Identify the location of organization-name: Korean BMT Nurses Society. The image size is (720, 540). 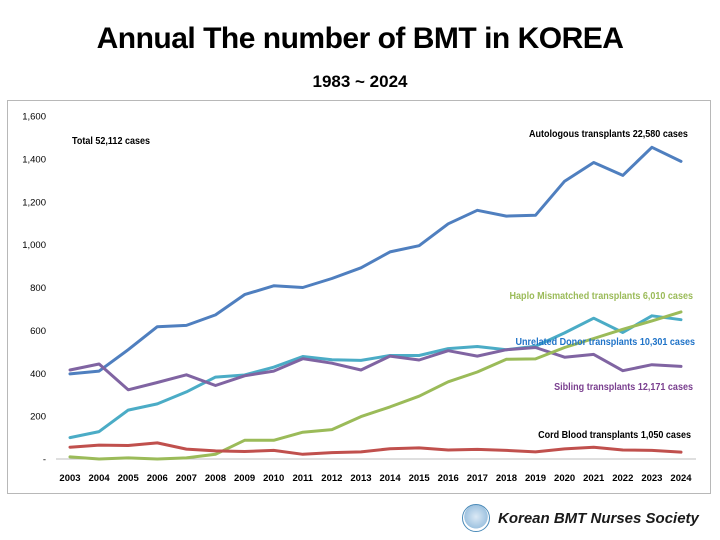
(598, 518).